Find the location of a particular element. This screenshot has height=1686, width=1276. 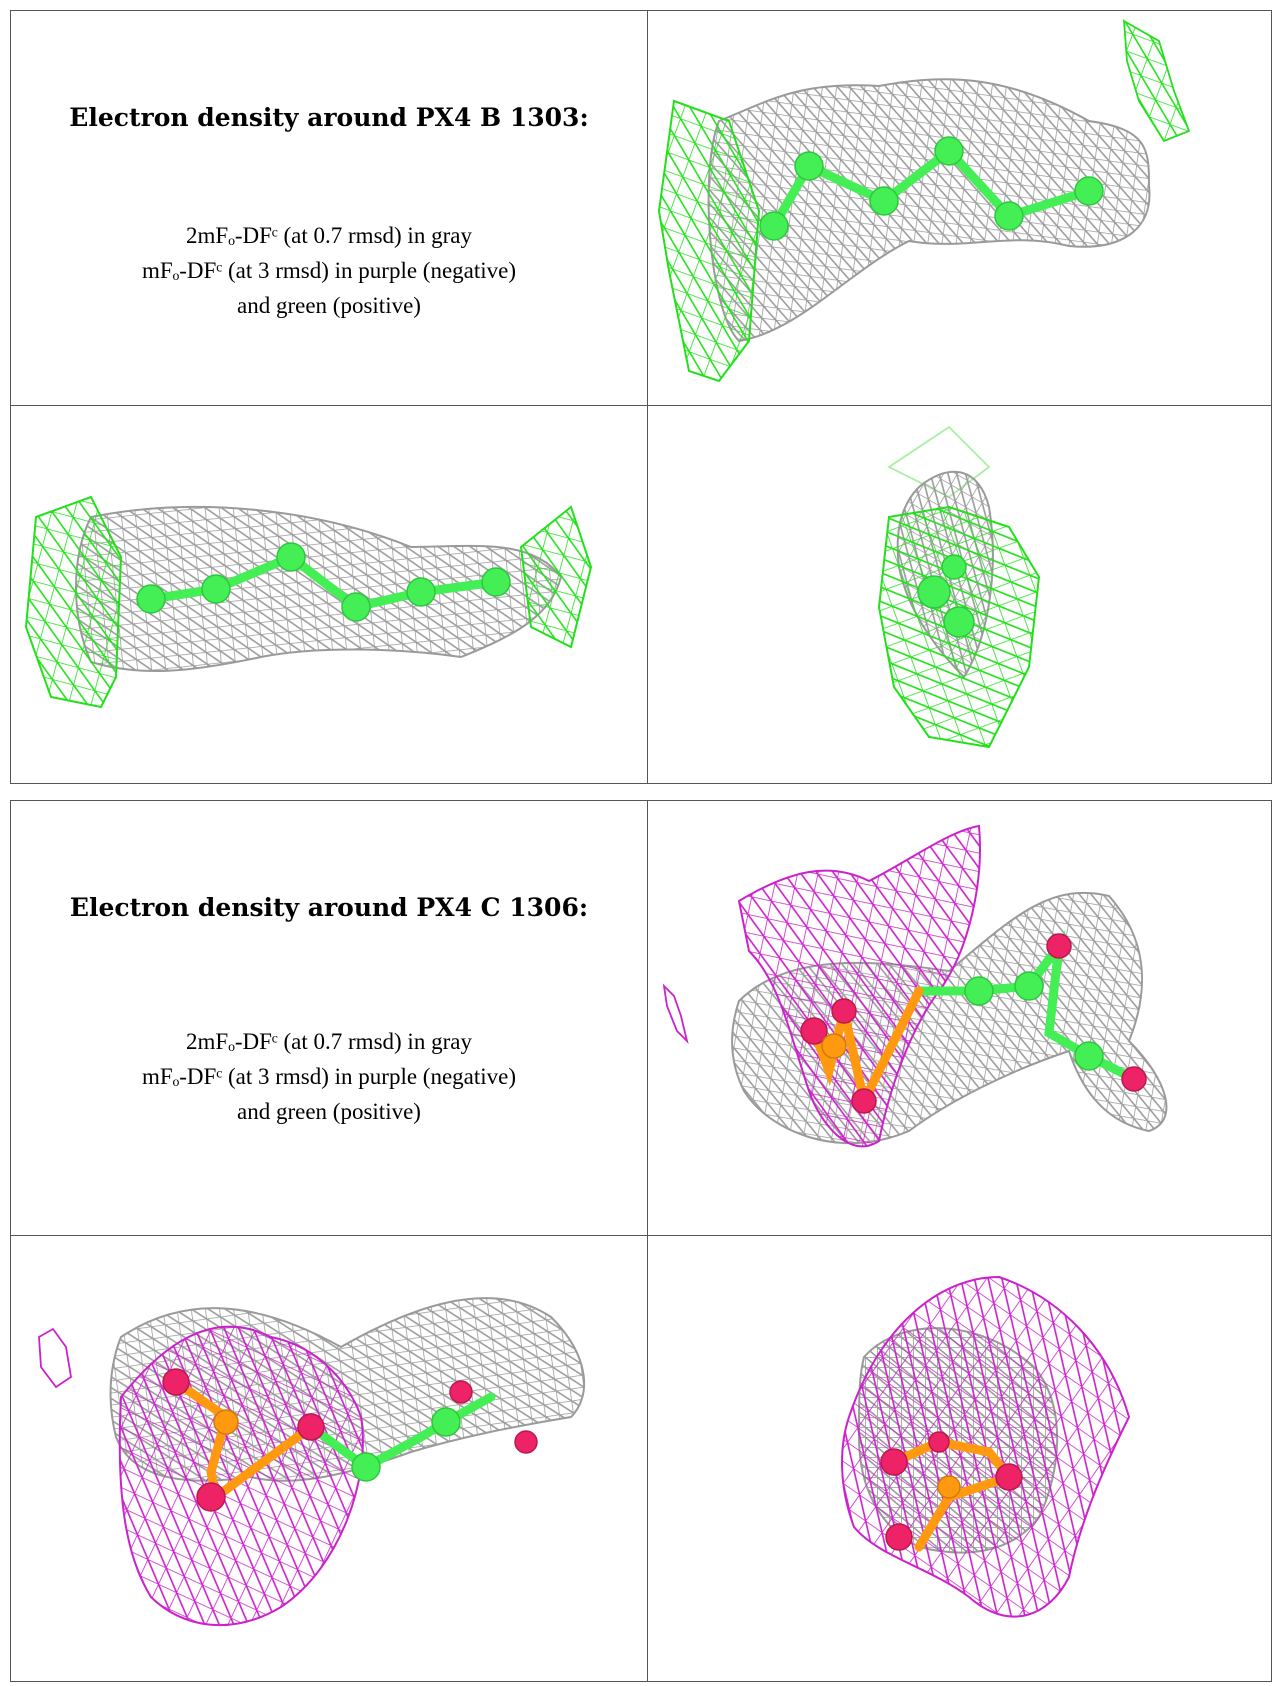

gray-mesh is located at coordinates (929, 210).